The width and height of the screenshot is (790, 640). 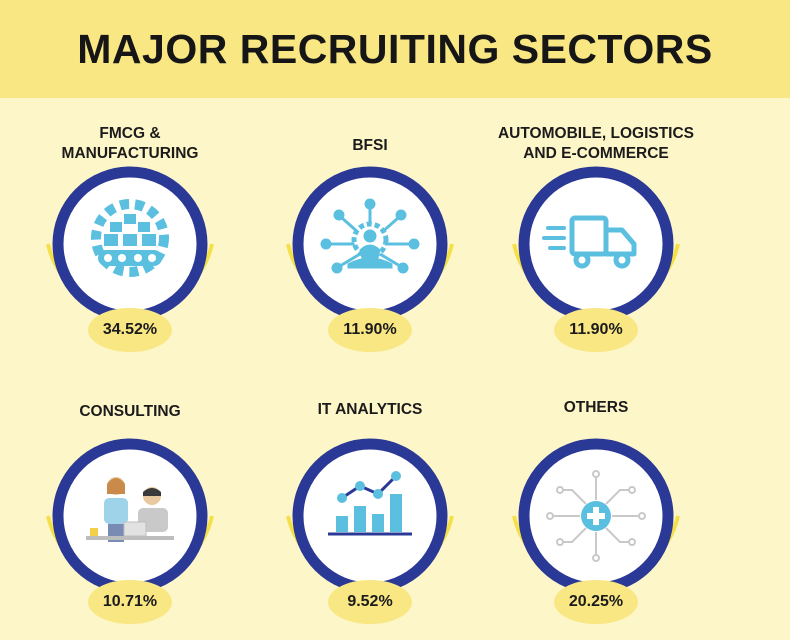 I want to click on sector-card-others: OTHERS, so click(x=596, y=515).